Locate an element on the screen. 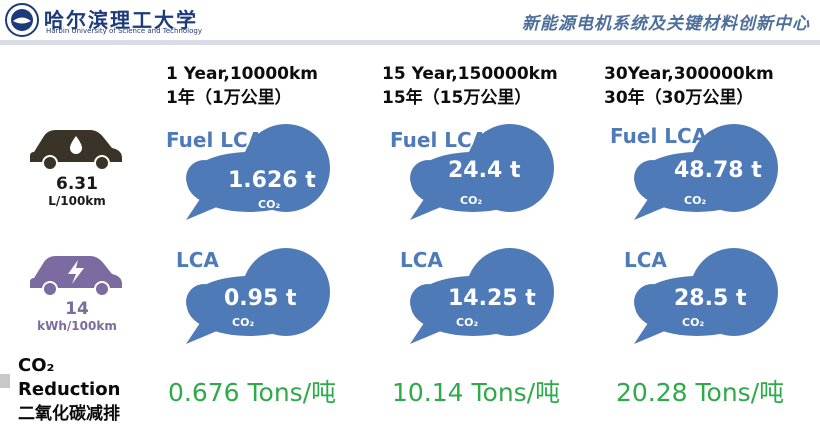 This screenshot has width=820, height=434. reduction-value-2: 10.14 Tons/吨 is located at coordinates (476, 392).